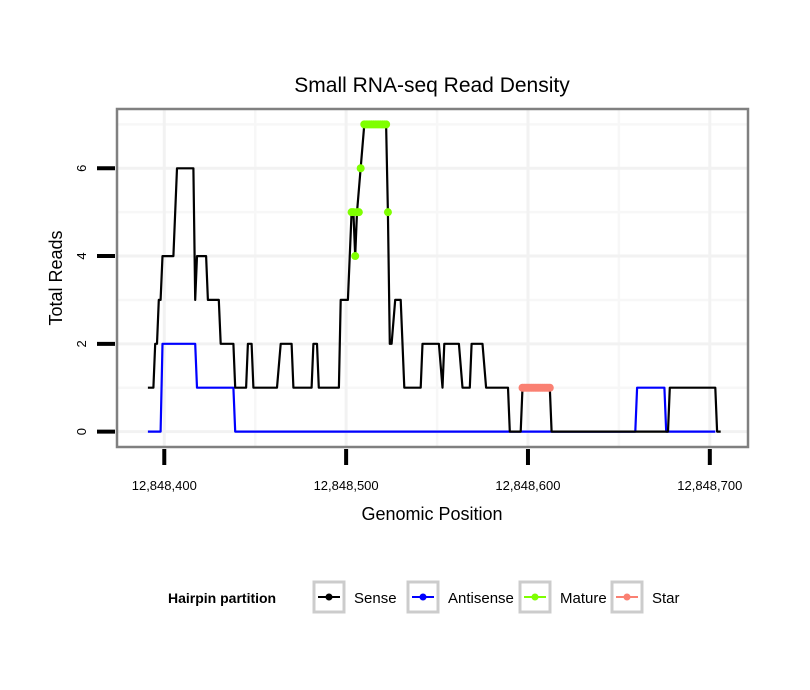 The height and width of the screenshot is (690, 810). I want to click on legend-item-sense: Sense, so click(354, 597).